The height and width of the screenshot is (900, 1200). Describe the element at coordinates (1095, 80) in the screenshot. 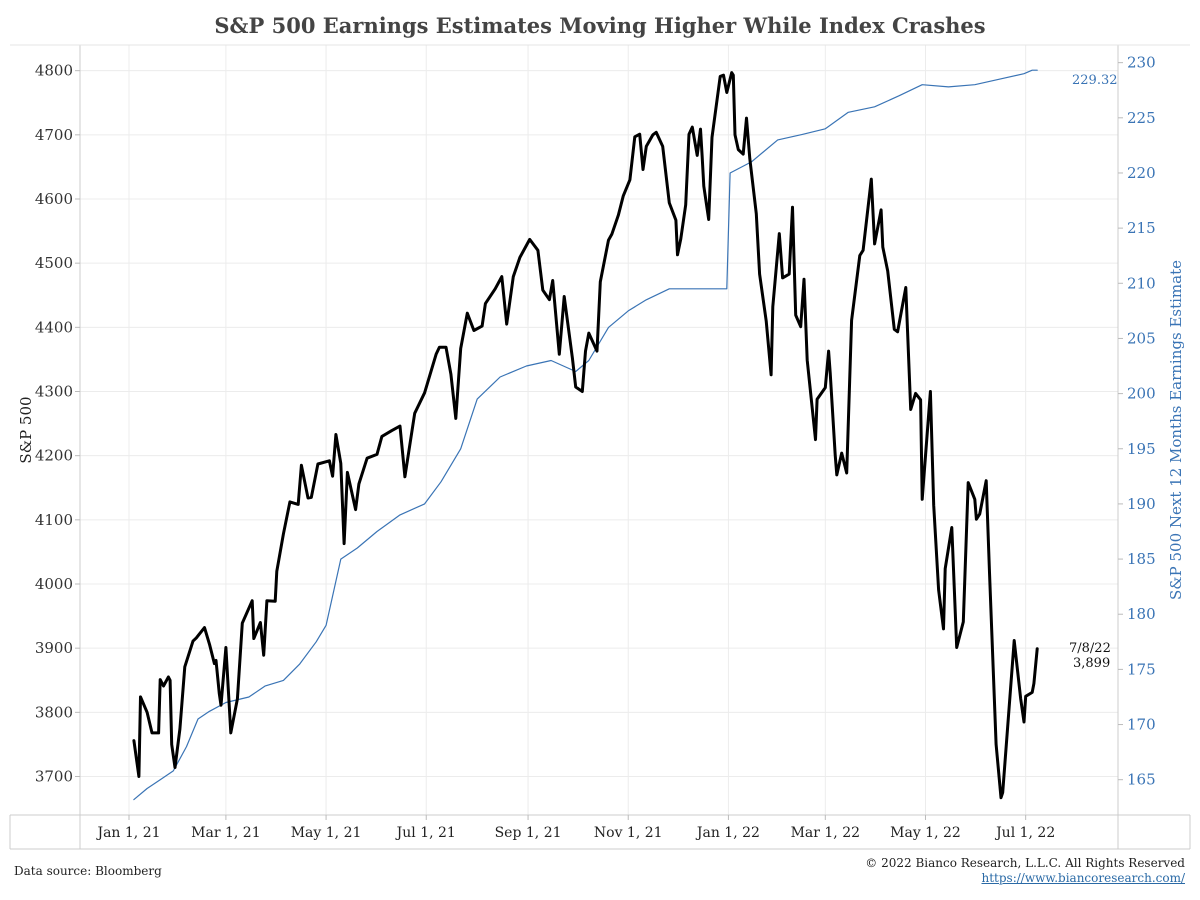

I see `last-estimate-annotation: 229.32` at that location.